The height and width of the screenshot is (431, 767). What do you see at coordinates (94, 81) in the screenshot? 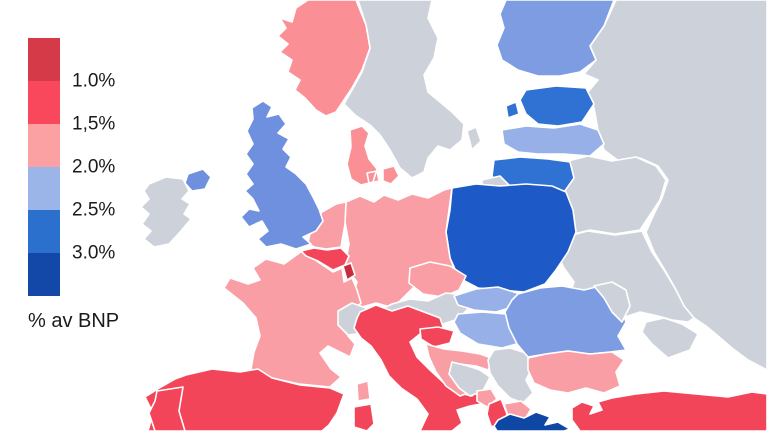
I see `legend-tick-label: 1.0%` at bounding box center [94, 81].